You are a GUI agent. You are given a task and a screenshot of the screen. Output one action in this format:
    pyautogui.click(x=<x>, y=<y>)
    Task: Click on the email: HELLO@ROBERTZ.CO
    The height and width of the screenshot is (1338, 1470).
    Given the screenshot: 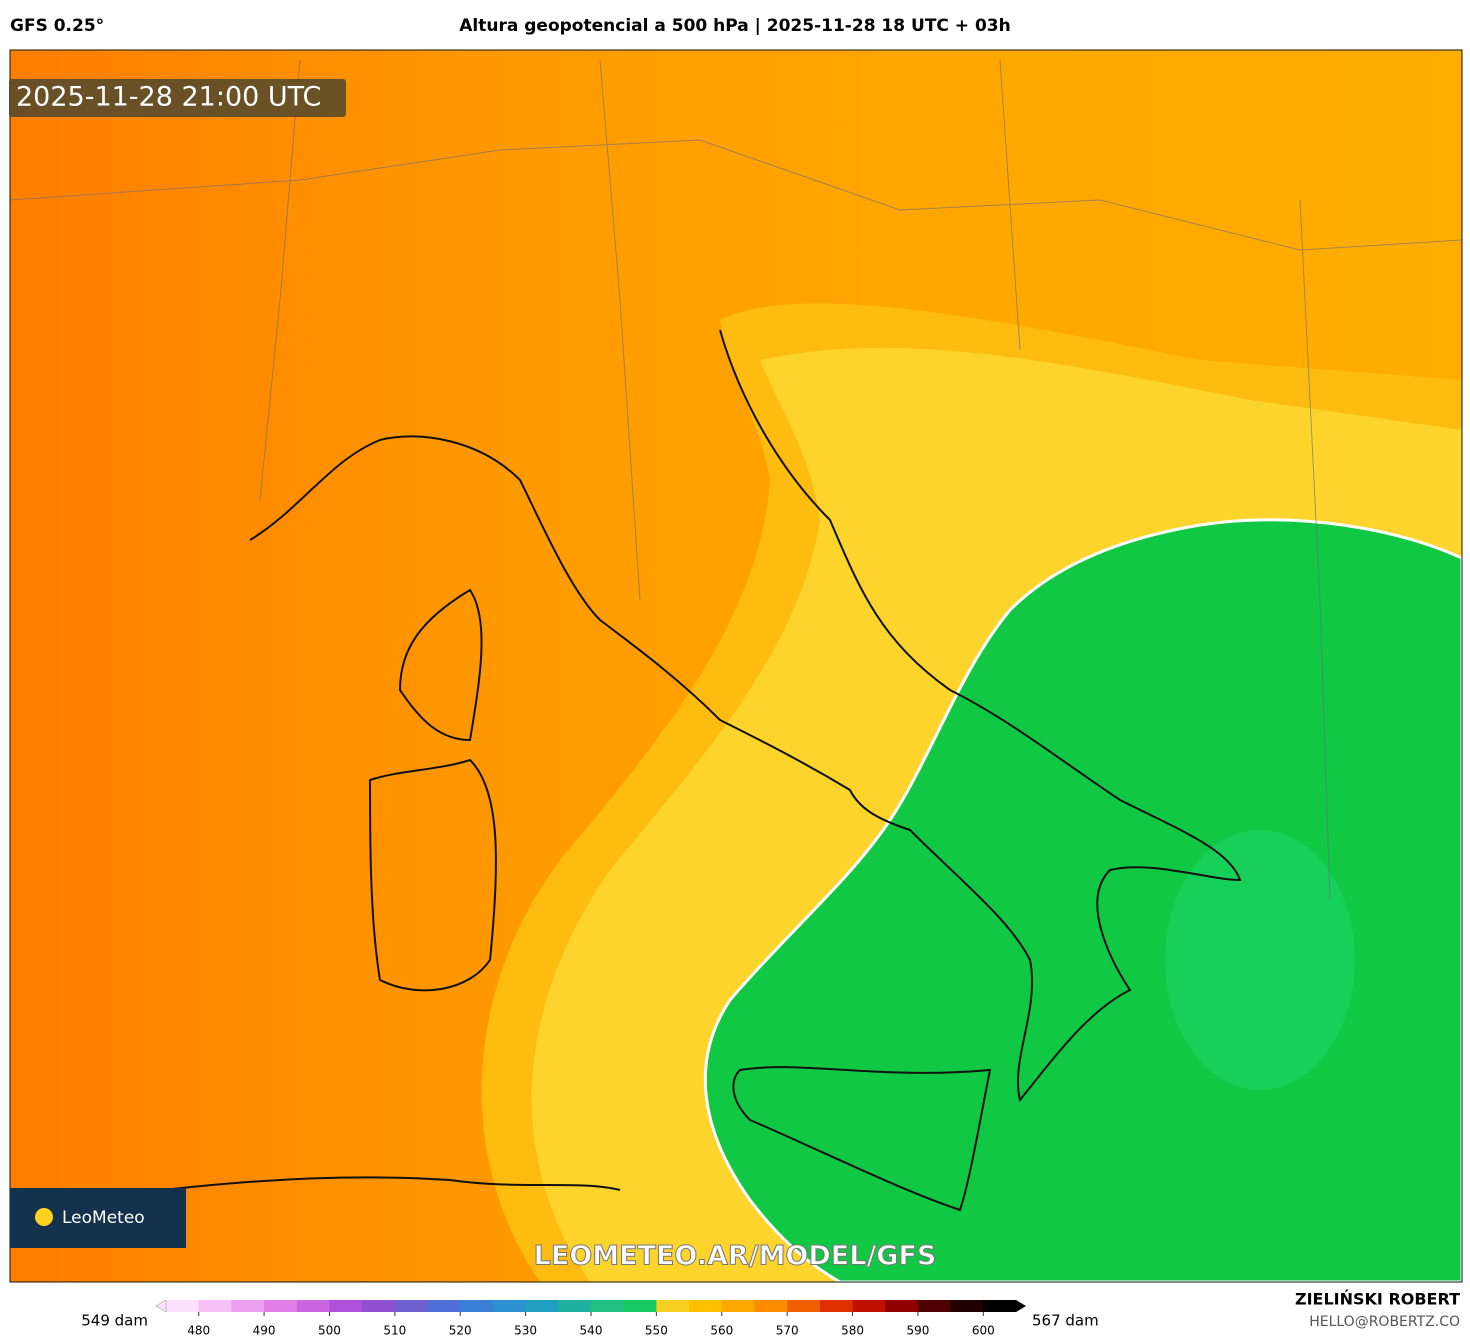 What is the action you would take?
    pyautogui.click(x=1384, y=1322)
    